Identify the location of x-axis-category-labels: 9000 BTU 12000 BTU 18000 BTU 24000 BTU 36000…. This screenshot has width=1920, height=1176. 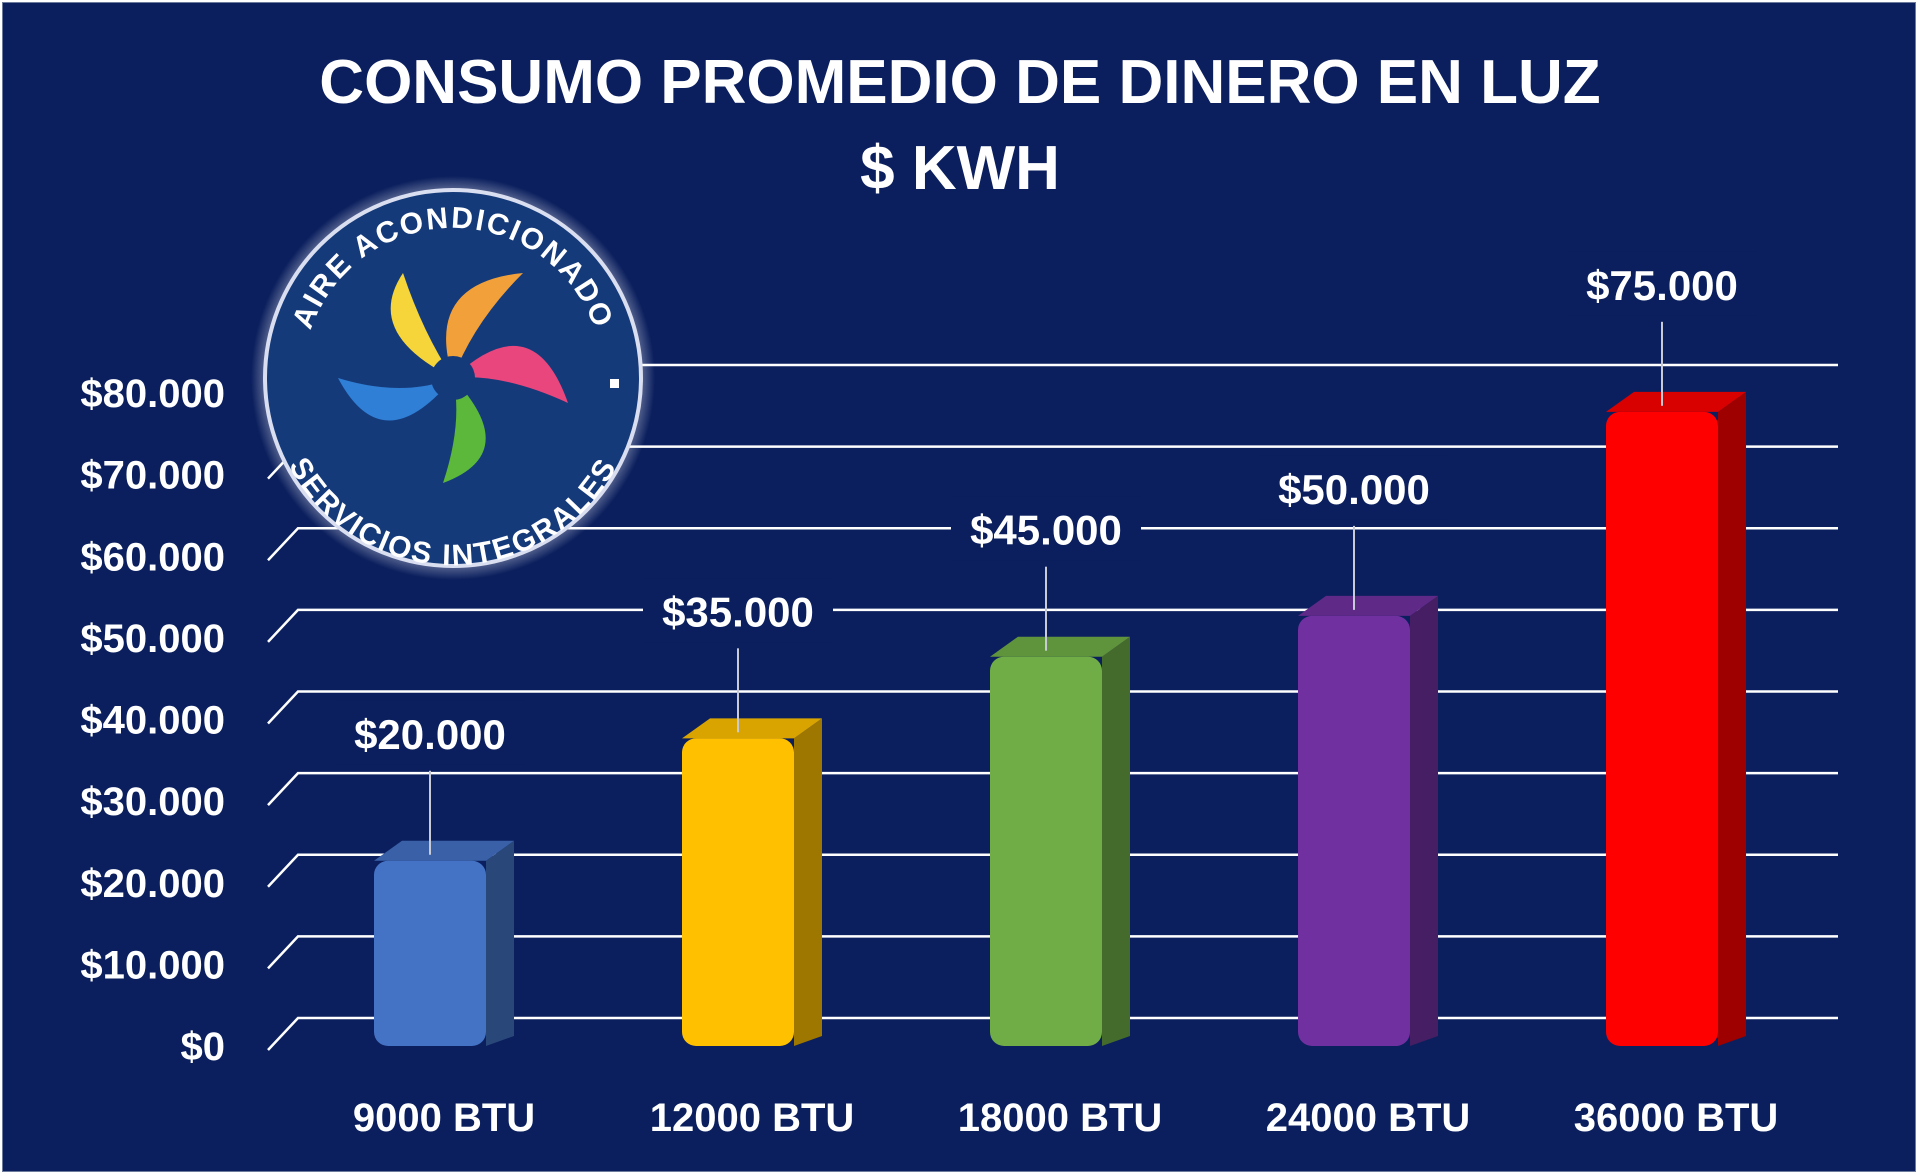
(1065, 1118).